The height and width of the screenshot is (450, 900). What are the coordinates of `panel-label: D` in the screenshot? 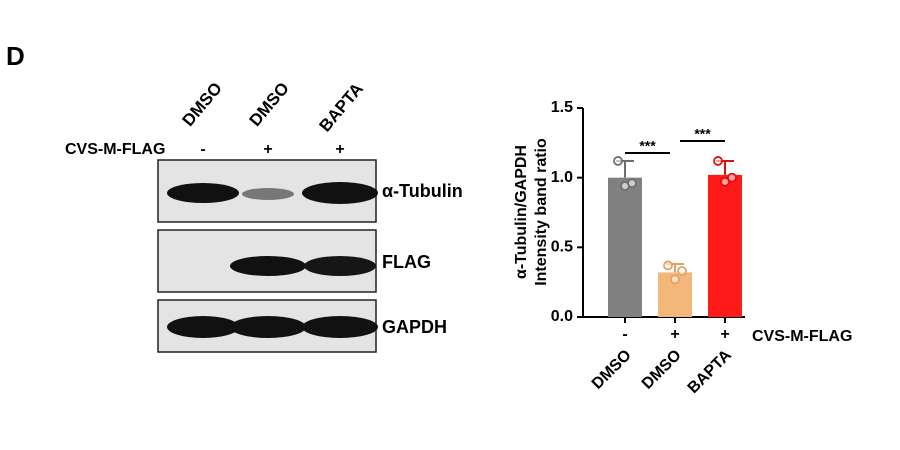 It's located at (15, 56).